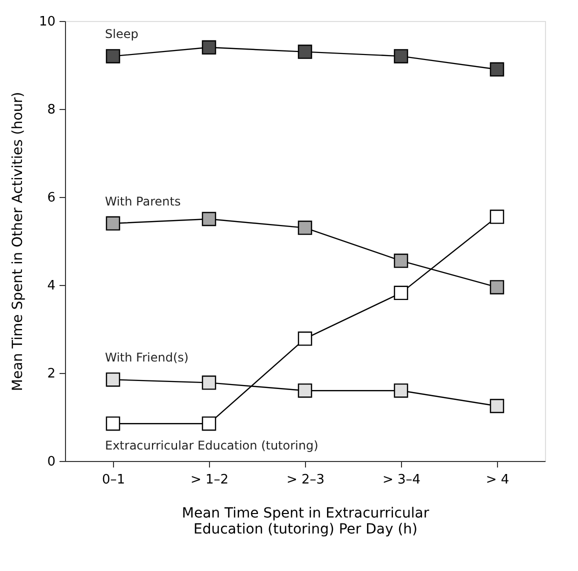 The width and height of the screenshot is (578, 571). Describe the element at coordinates (498, 480) in the screenshot. I see `x-tick-label: > 4` at that location.